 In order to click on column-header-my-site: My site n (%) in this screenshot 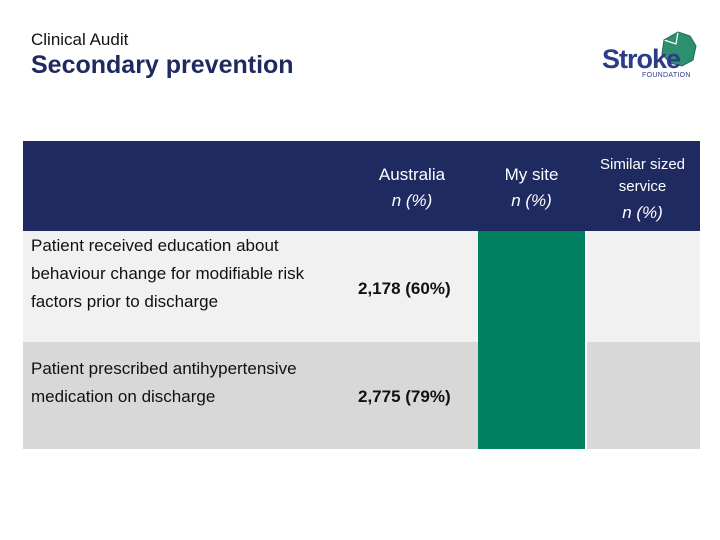, I will do `click(531, 188)`.